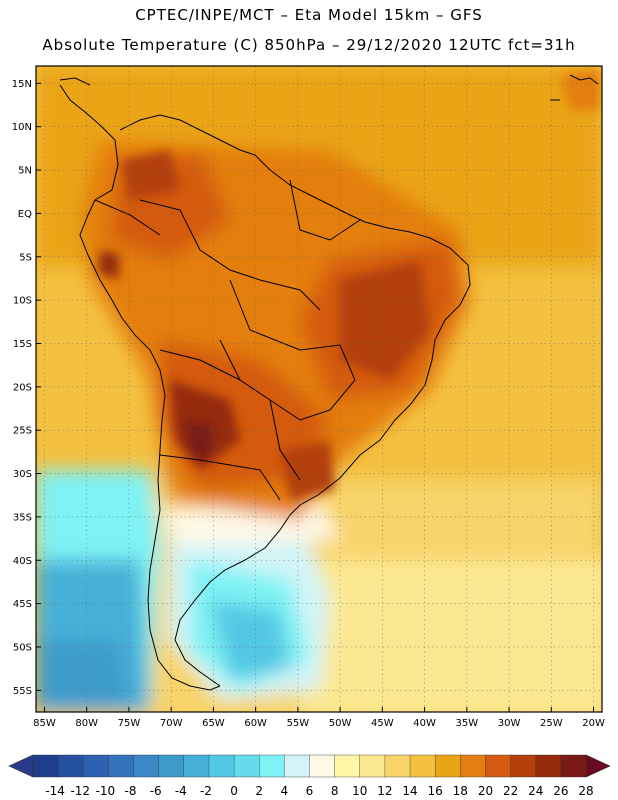  What do you see at coordinates (22, 127) in the screenshot?
I see `lat-tick-label: 10N` at bounding box center [22, 127].